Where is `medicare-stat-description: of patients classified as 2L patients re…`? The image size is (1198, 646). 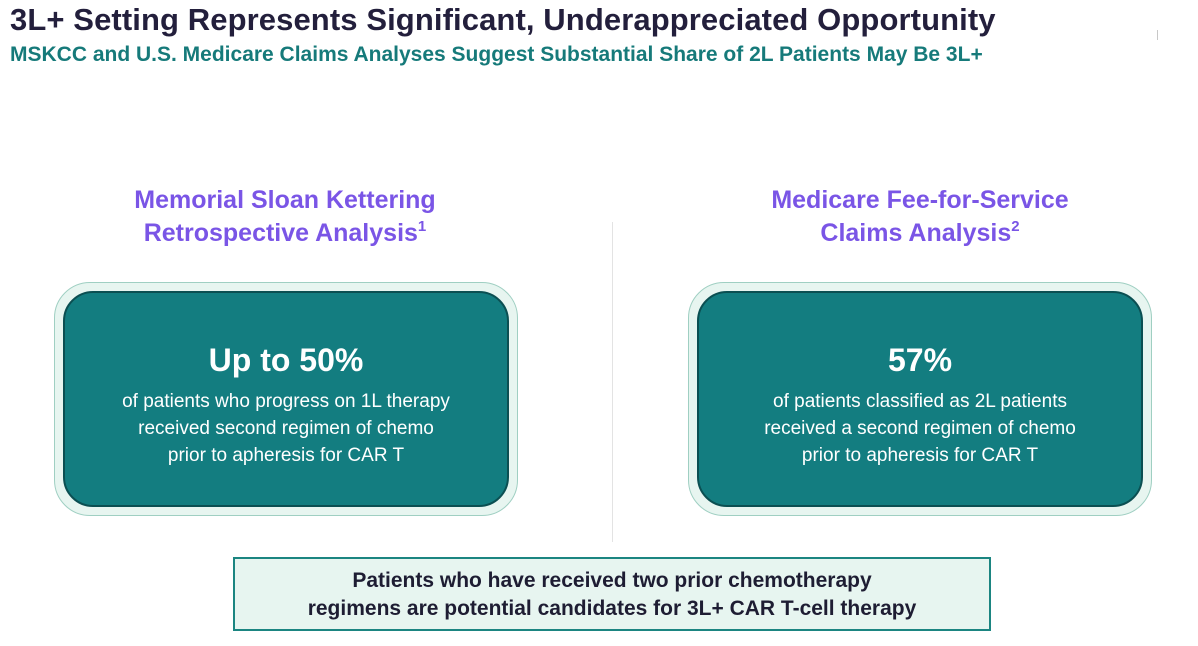
medicare-stat-description: of patients classified as 2L patients re… is located at coordinates (920, 428).